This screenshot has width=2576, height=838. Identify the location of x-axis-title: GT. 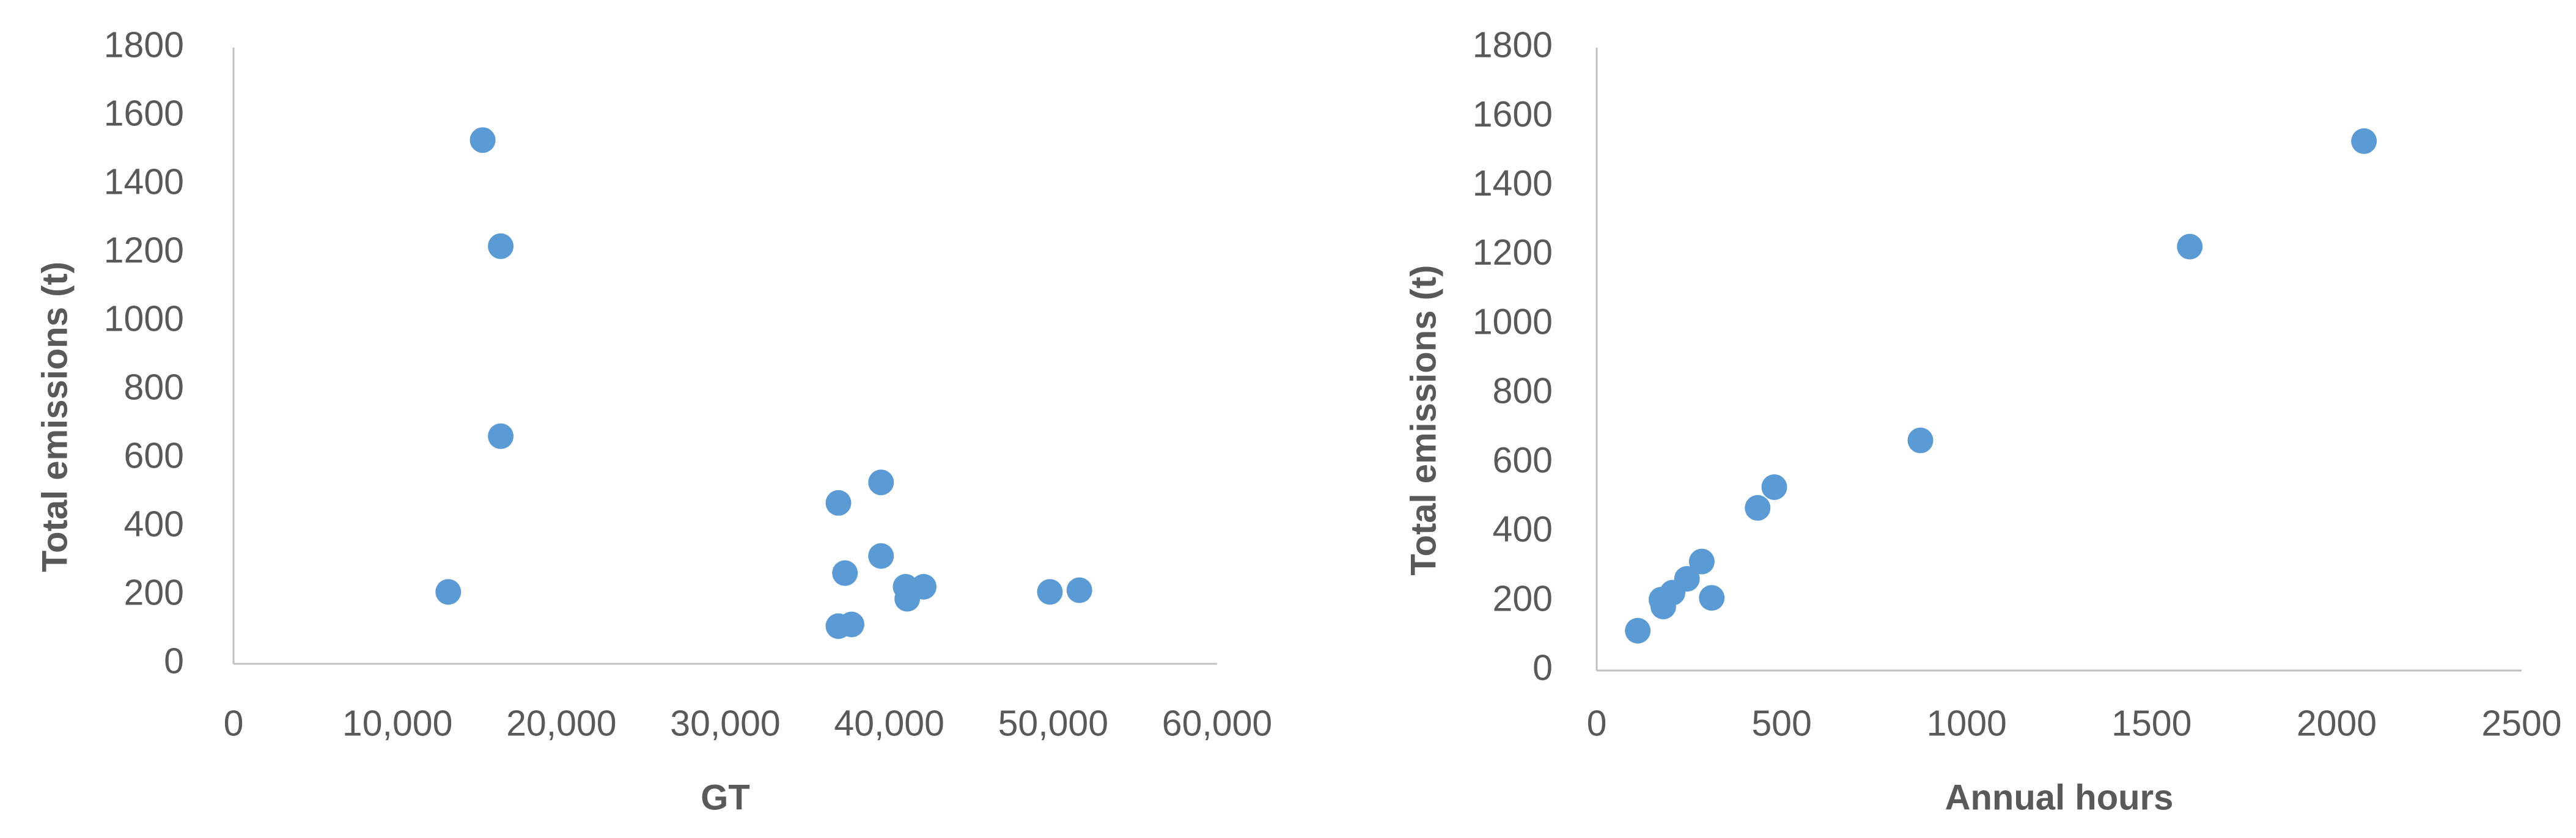
(726, 797).